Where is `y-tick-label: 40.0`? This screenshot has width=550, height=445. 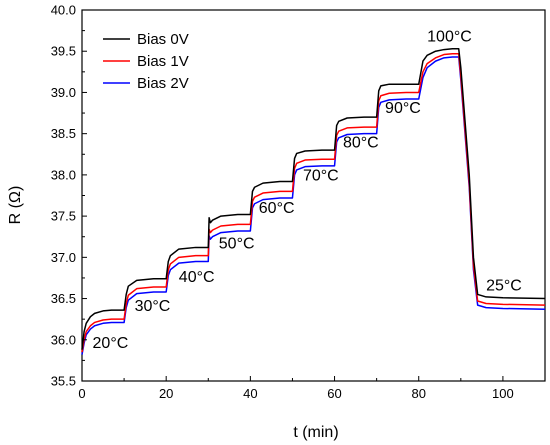 y-tick-label: 40.0 is located at coordinates (63, 10).